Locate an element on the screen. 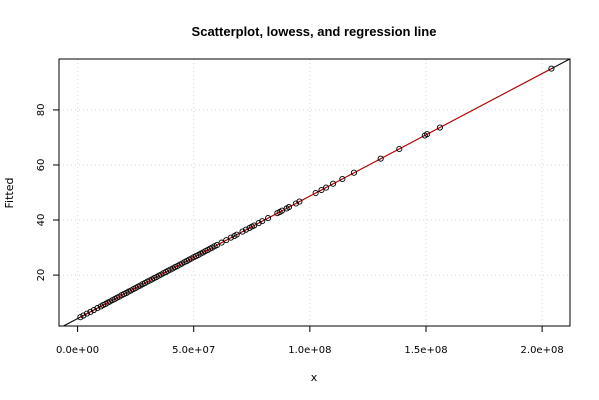 The height and width of the screenshot is (400, 599). x-tick-label: 2.0e+08 is located at coordinates (542, 350).